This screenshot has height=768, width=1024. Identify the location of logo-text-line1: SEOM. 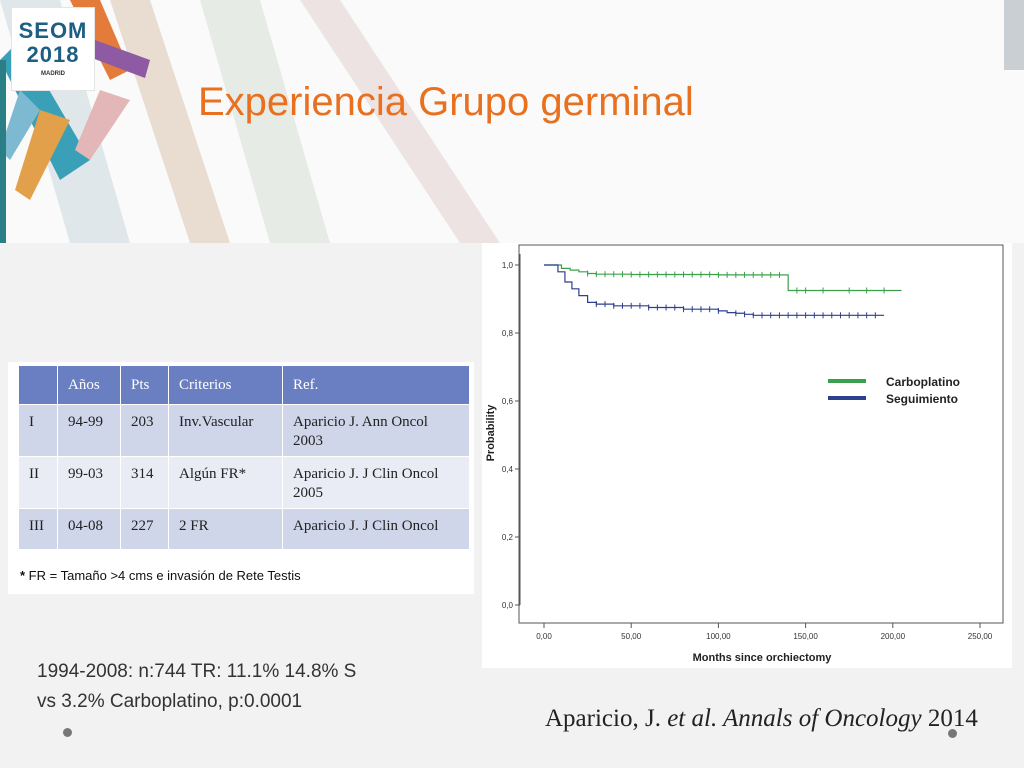
(53, 30).